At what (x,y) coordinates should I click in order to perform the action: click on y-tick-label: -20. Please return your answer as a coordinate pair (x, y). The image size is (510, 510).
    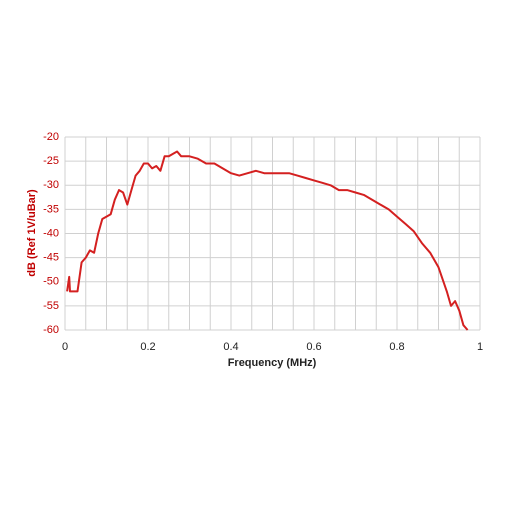
    Looking at the image, I should click on (51, 137).